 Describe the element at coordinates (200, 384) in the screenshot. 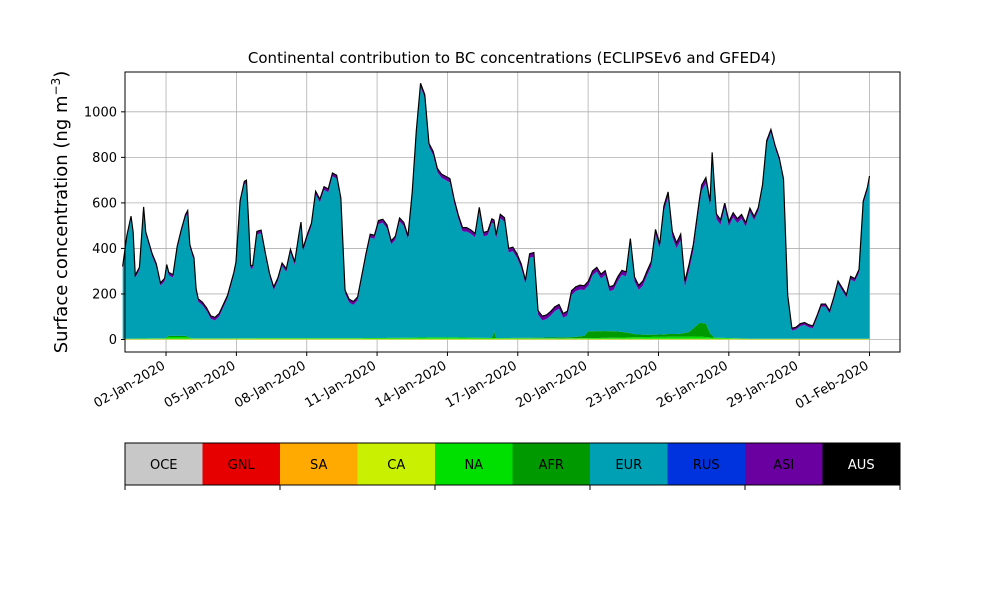

I see `x-tick-label: 05-Jan-2020` at that location.